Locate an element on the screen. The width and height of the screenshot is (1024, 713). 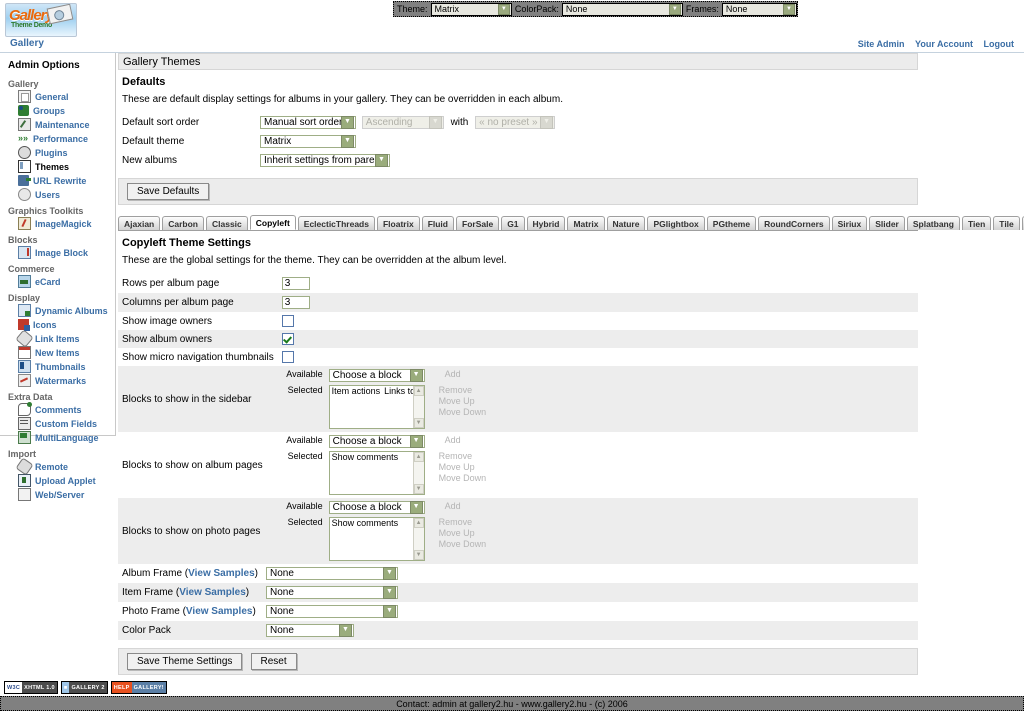
save-defaults-button: Save Defaults is located at coordinates (168, 191).